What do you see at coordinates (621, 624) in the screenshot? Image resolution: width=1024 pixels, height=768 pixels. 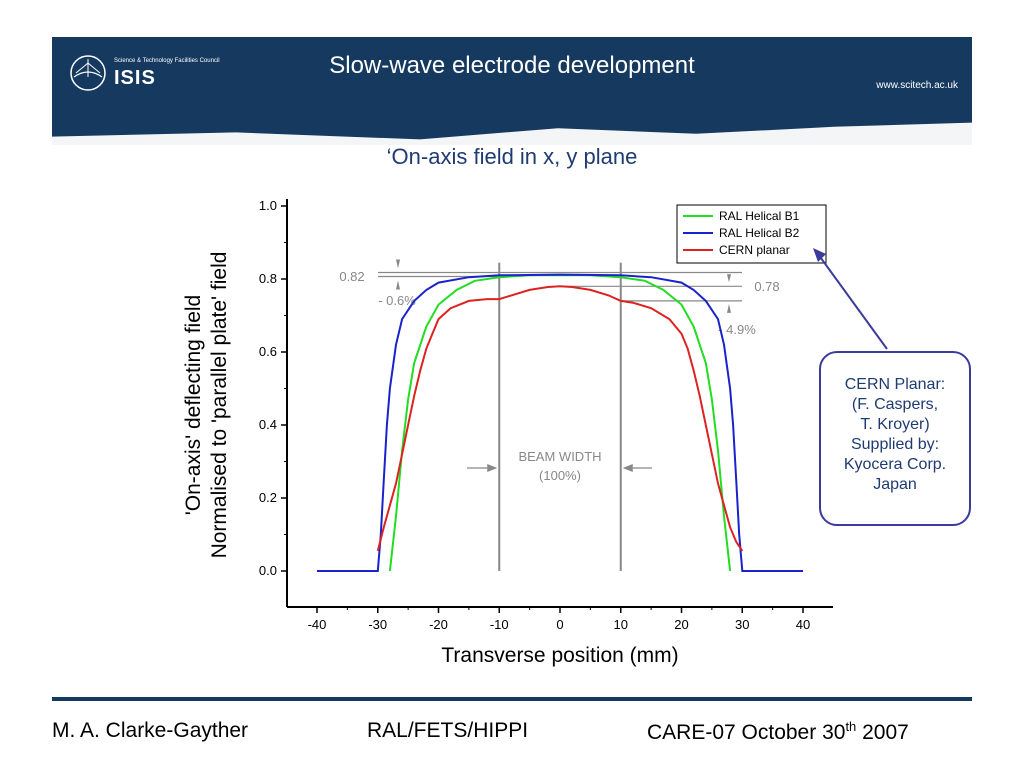 I see `x-tick-label: 10` at bounding box center [621, 624].